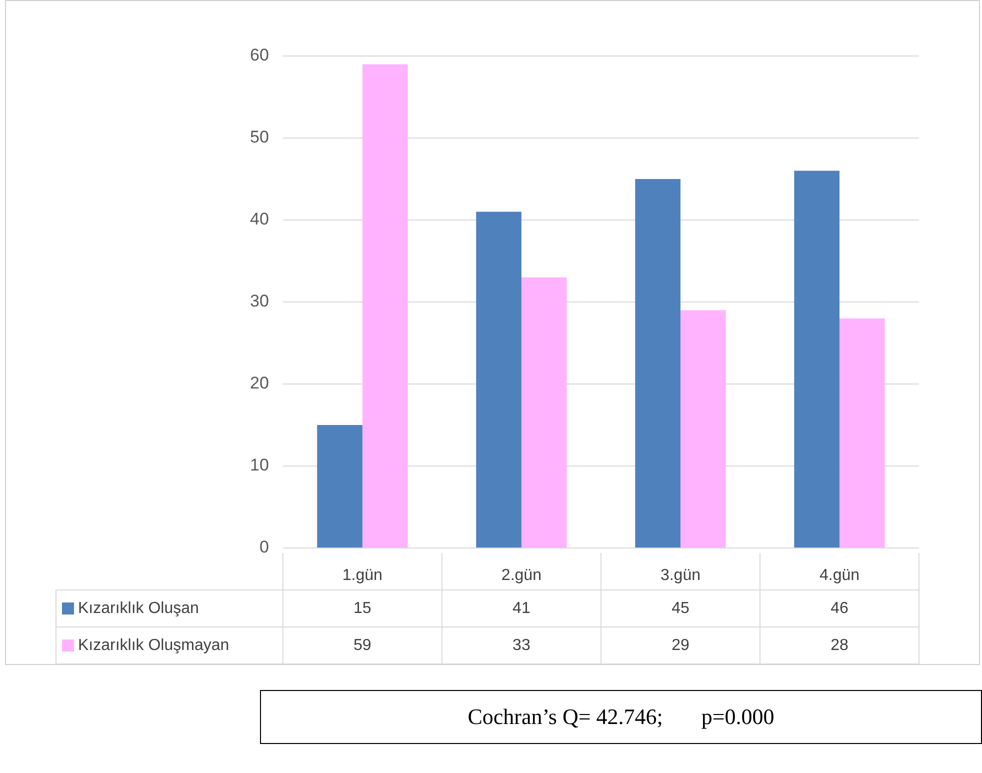 This screenshot has width=982, height=773. I want to click on legend-label: Kızarıklık Oluşmayan, so click(154, 645).